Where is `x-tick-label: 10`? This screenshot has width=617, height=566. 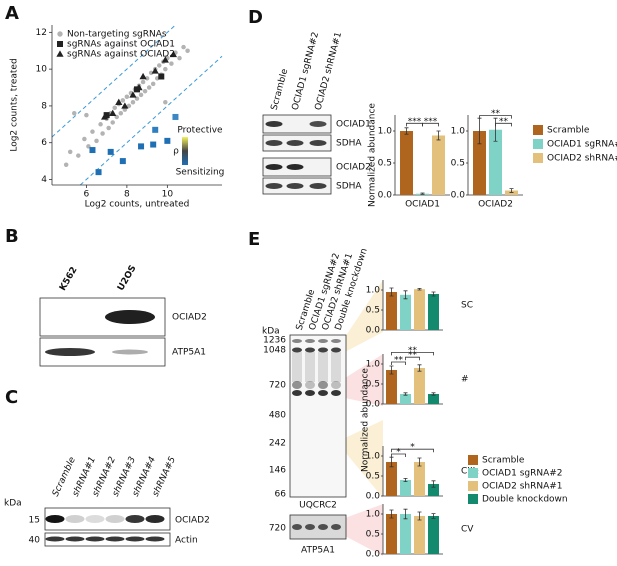 x-tick-label: 10 is located at coordinates (168, 195).